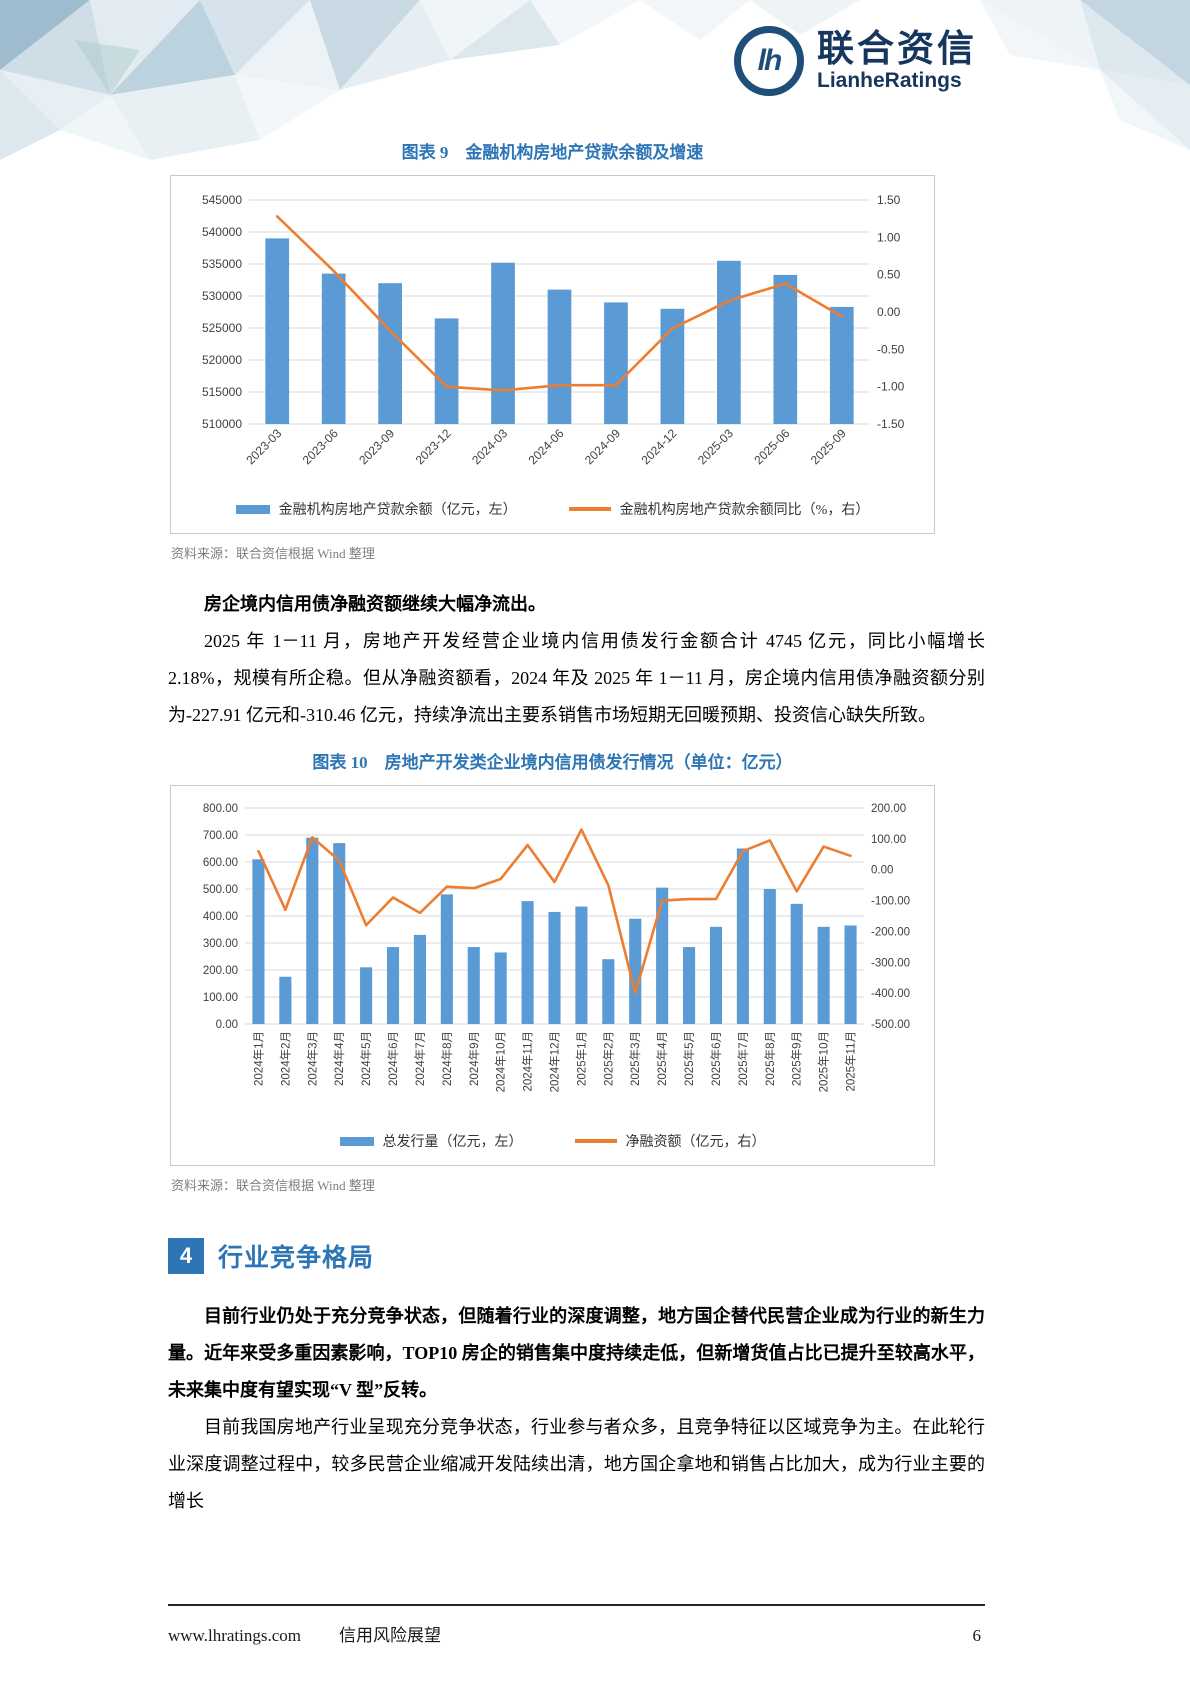 The image size is (1190, 1683). What do you see at coordinates (890, 1025) in the screenshot?
I see `svg-text: -500.00` at bounding box center [890, 1025].